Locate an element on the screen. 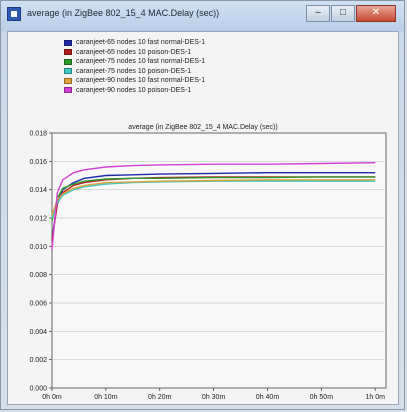 The image size is (407, 412). close-button: ✕ is located at coordinates (376, 13).